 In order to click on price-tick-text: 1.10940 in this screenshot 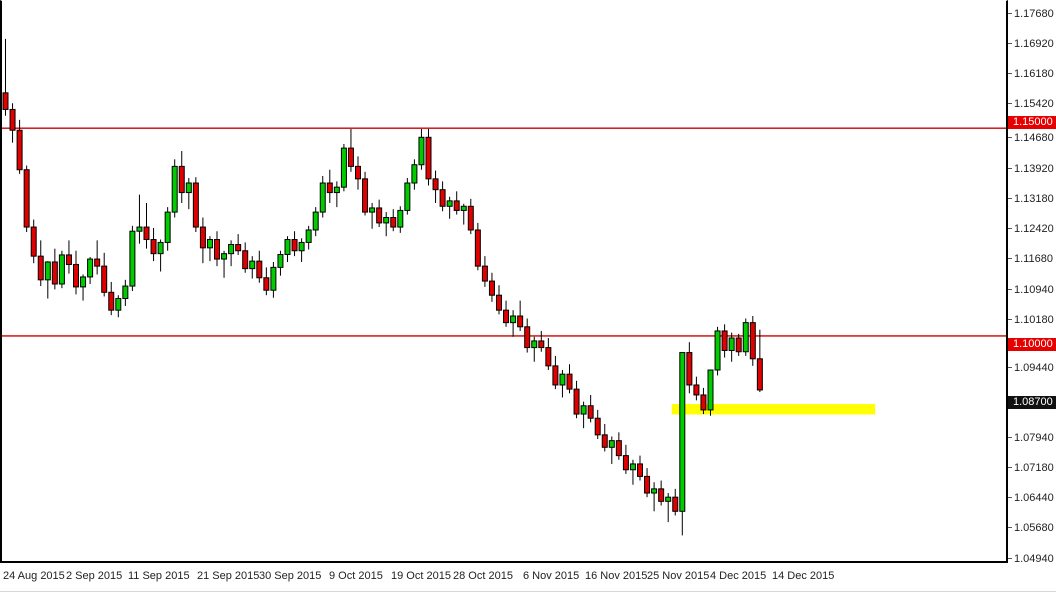, I will do `click(1034, 290)`.